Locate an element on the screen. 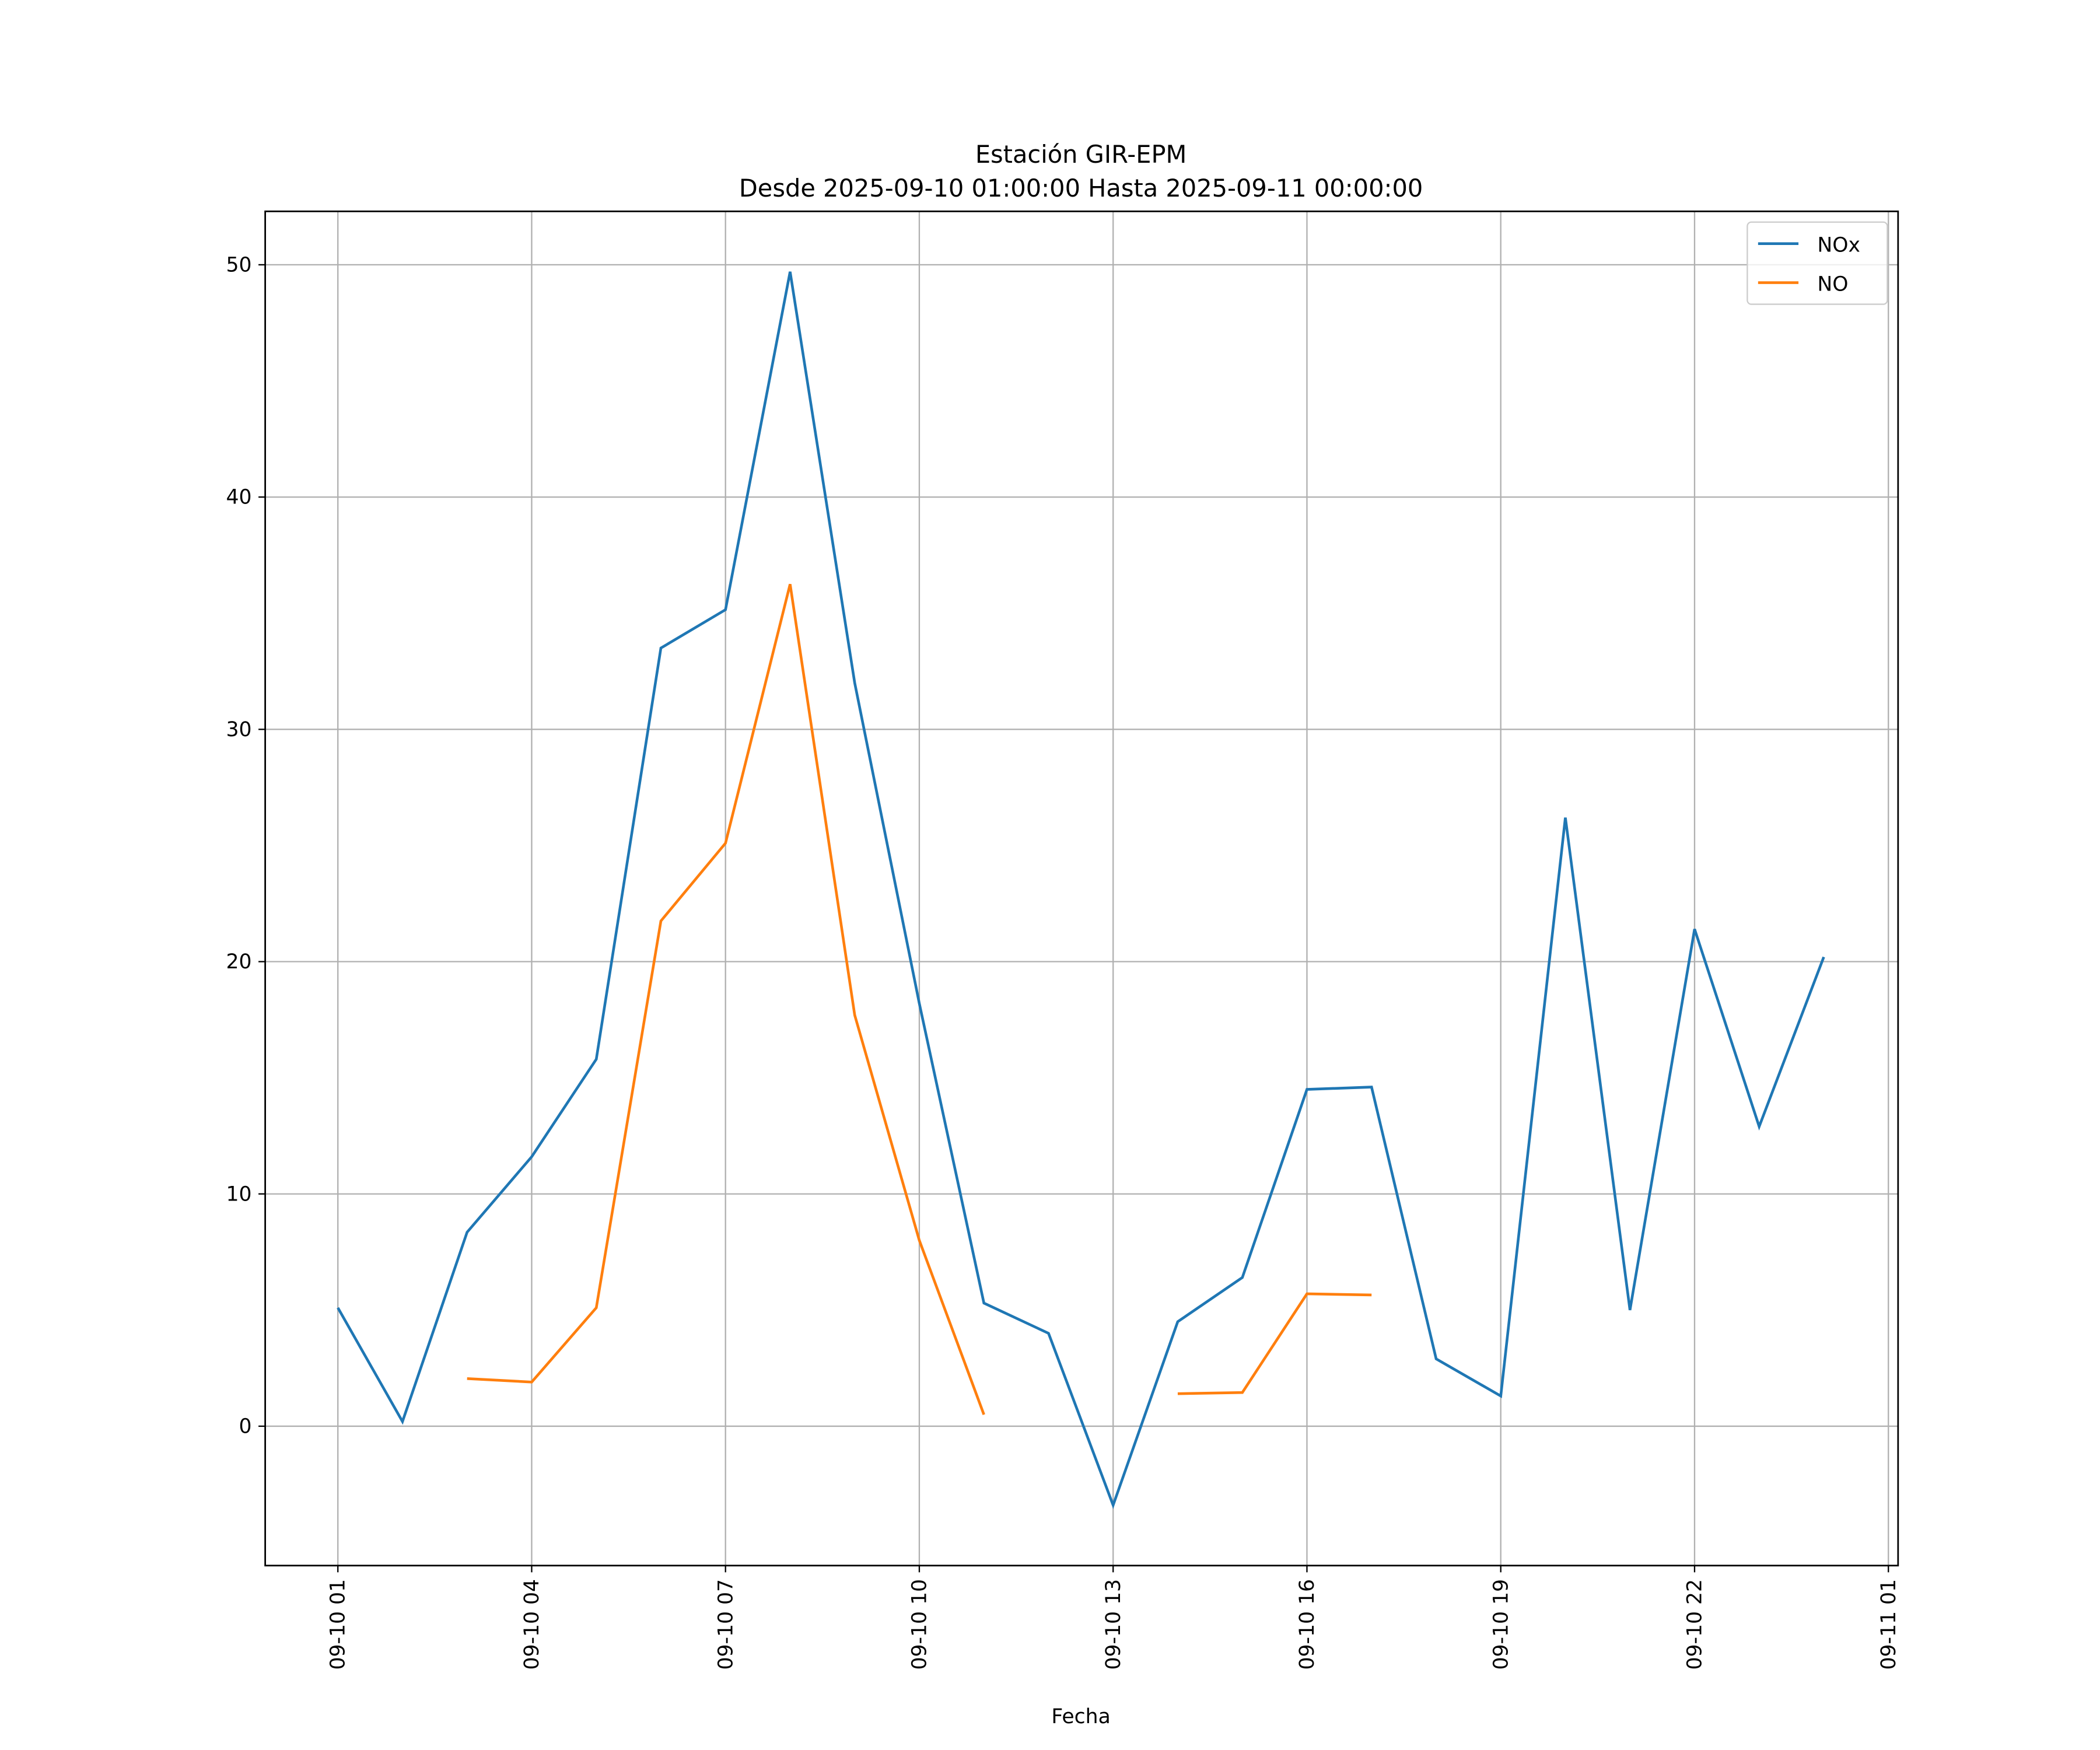  y-tick-label: 0 is located at coordinates (245, 1426).